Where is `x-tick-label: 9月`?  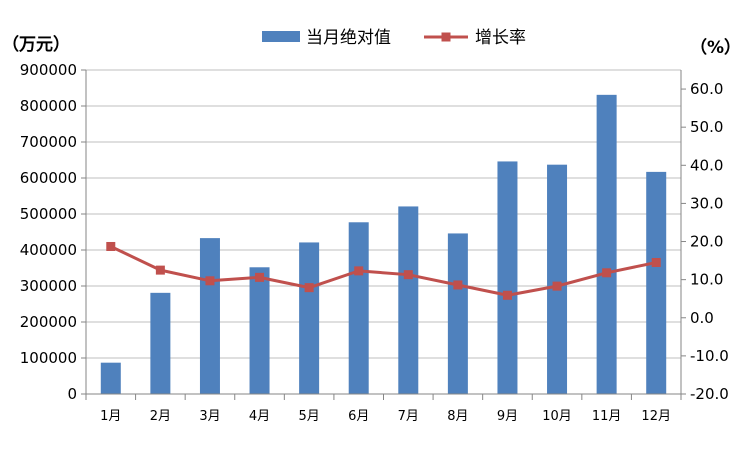 x-tick-label: 9月 is located at coordinates (507, 416).